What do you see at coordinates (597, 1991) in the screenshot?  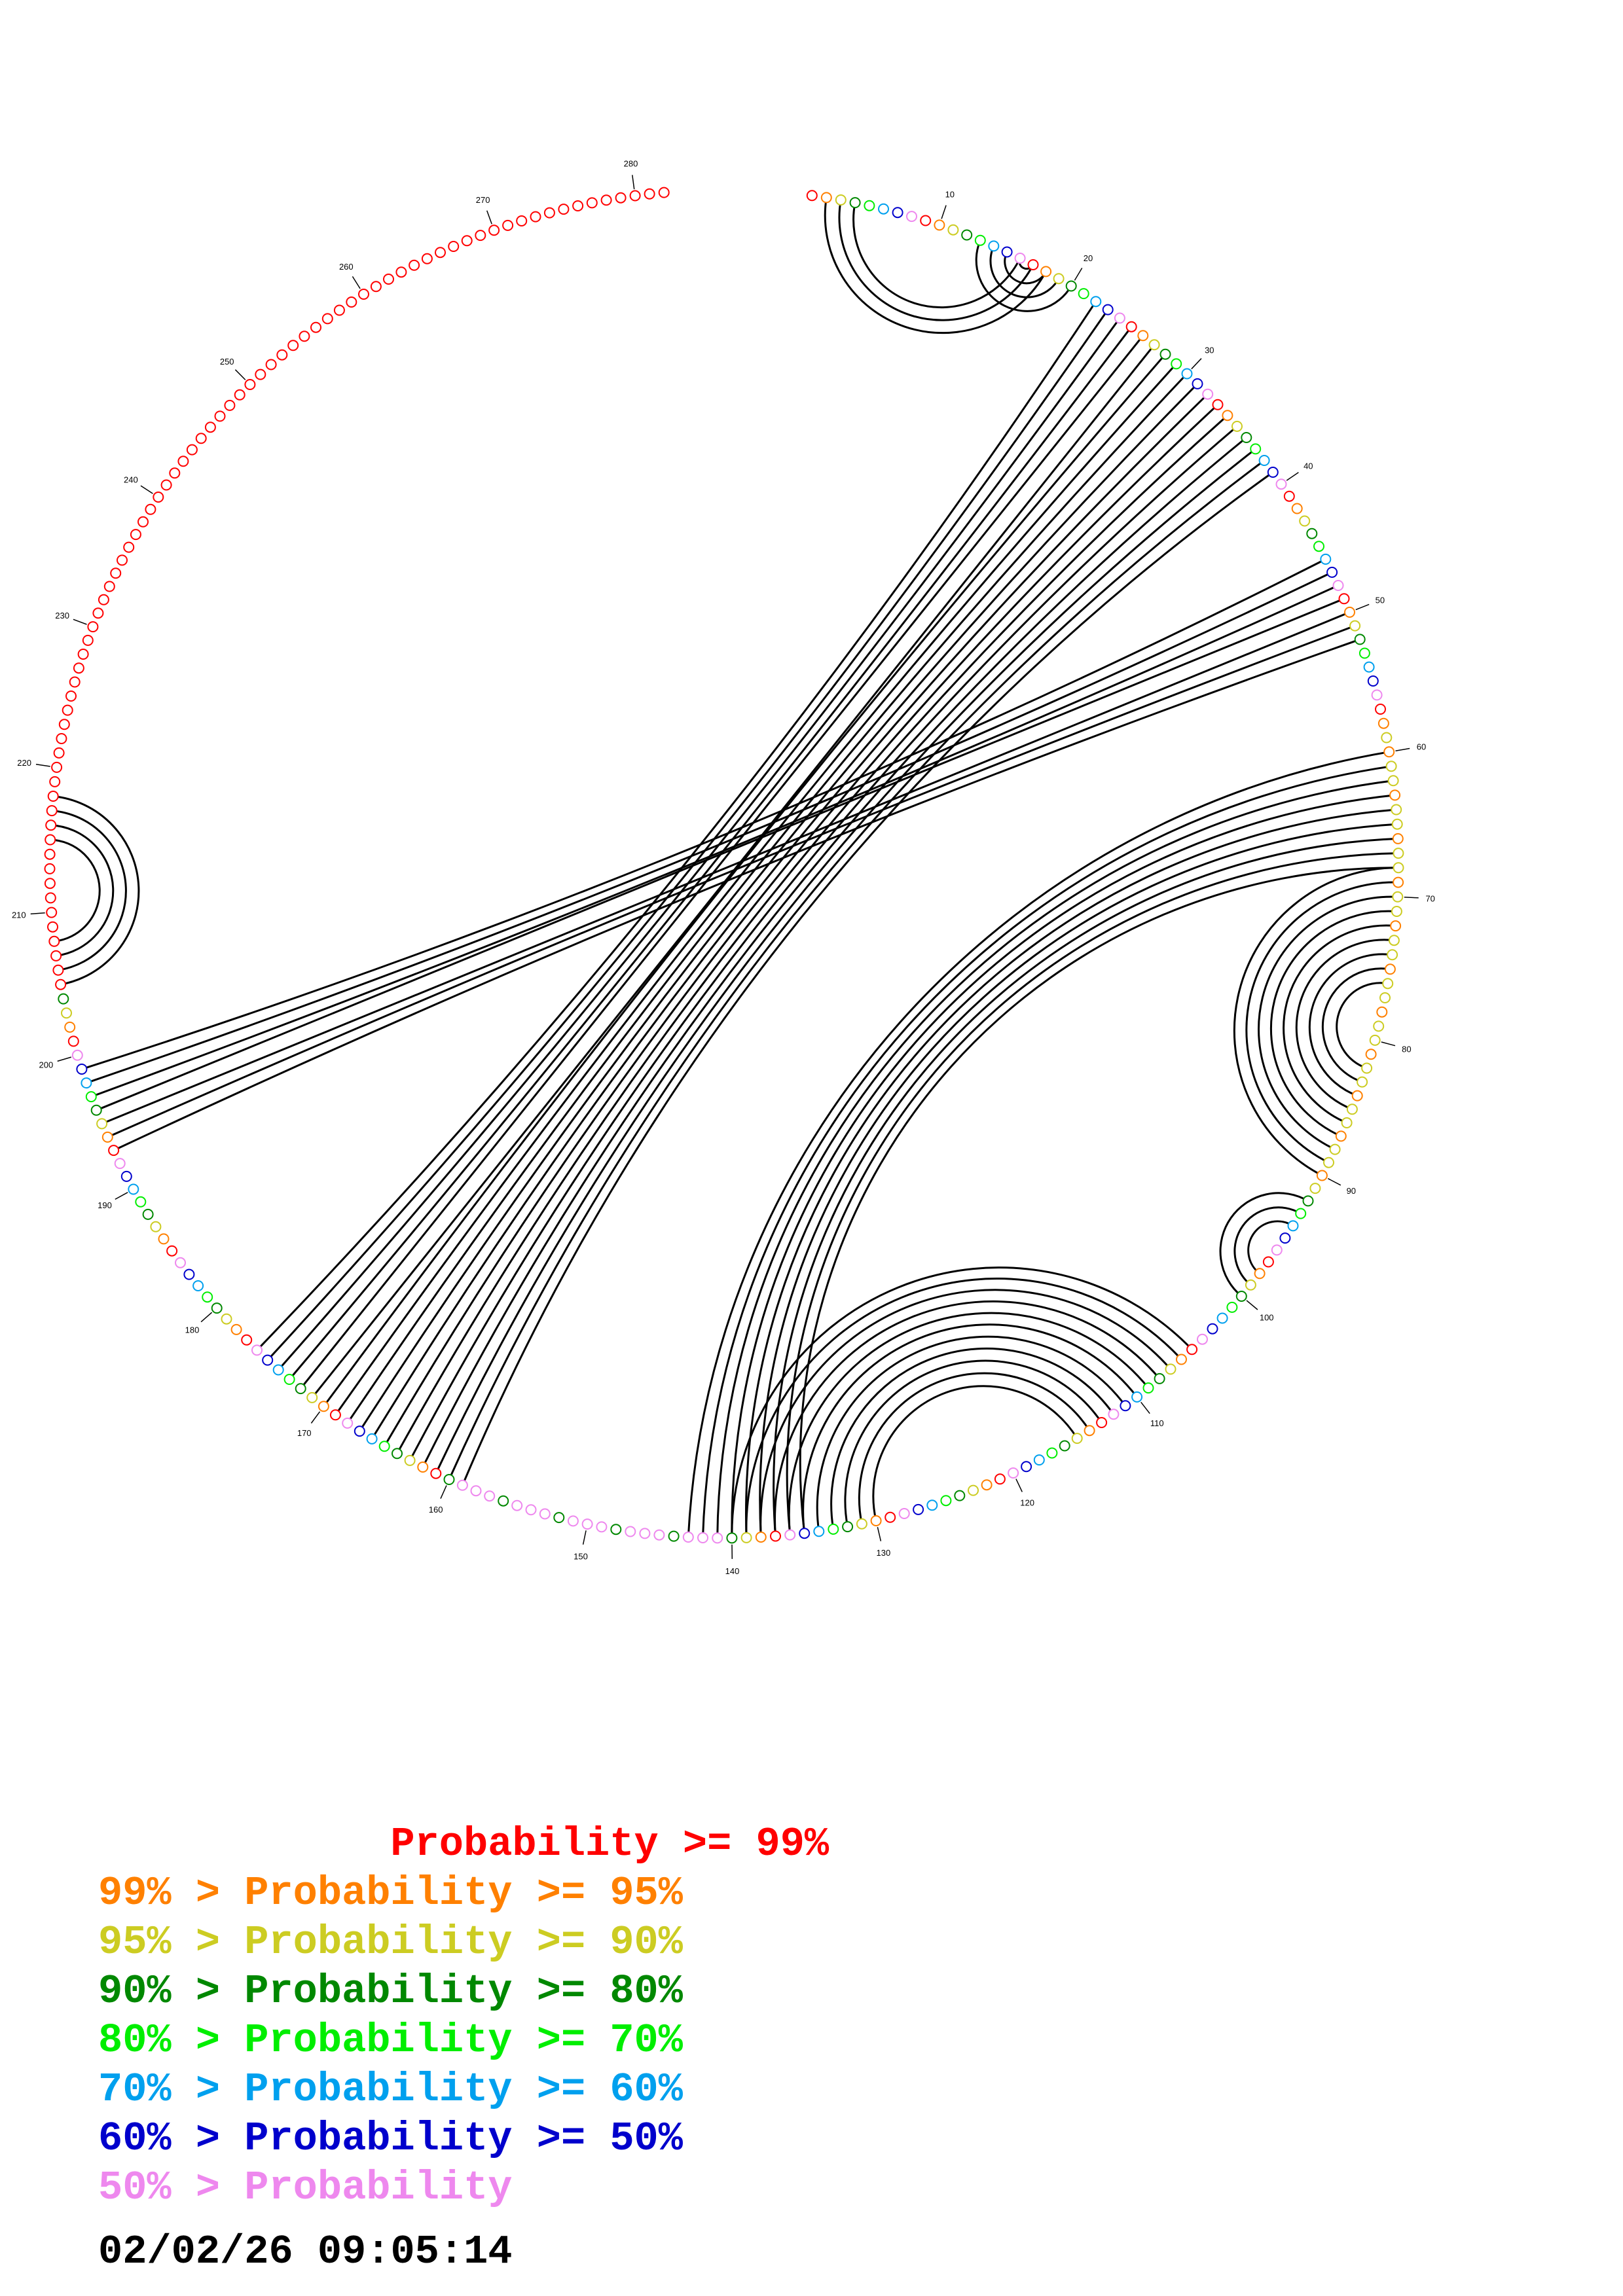 I see `legend-suffix: >= 80%` at bounding box center [597, 1991].